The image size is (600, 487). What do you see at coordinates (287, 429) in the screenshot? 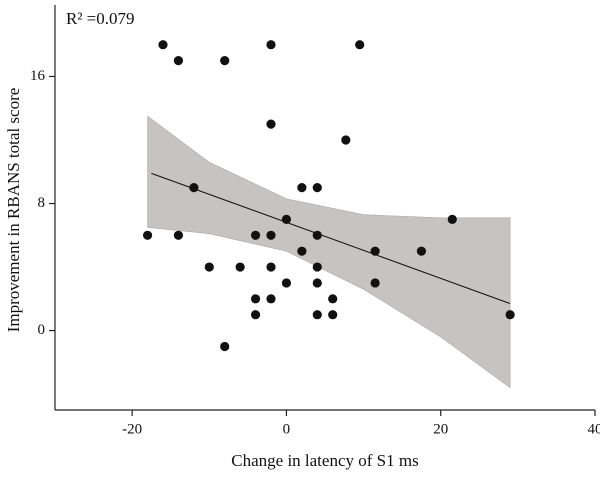
I see `x-tick-label: 0` at bounding box center [287, 429].